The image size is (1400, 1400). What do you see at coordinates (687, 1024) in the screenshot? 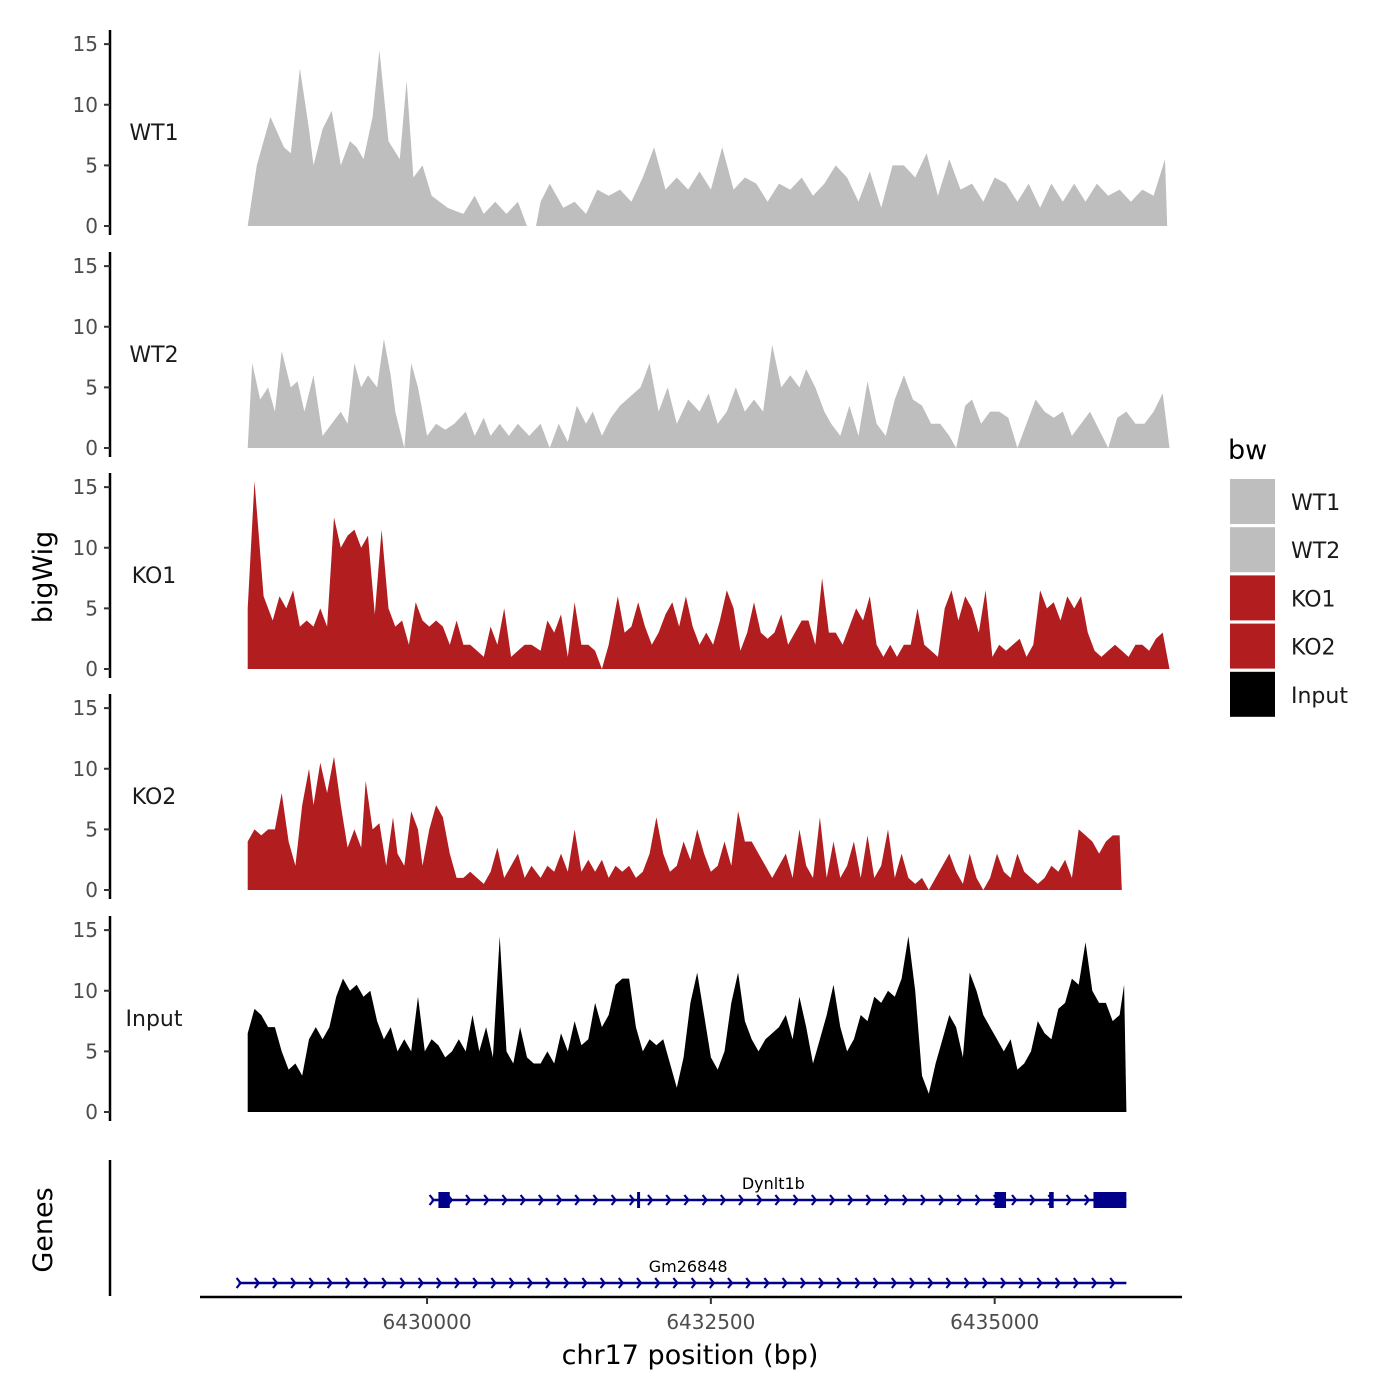
I see `coverage-area-input` at bounding box center [687, 1024].